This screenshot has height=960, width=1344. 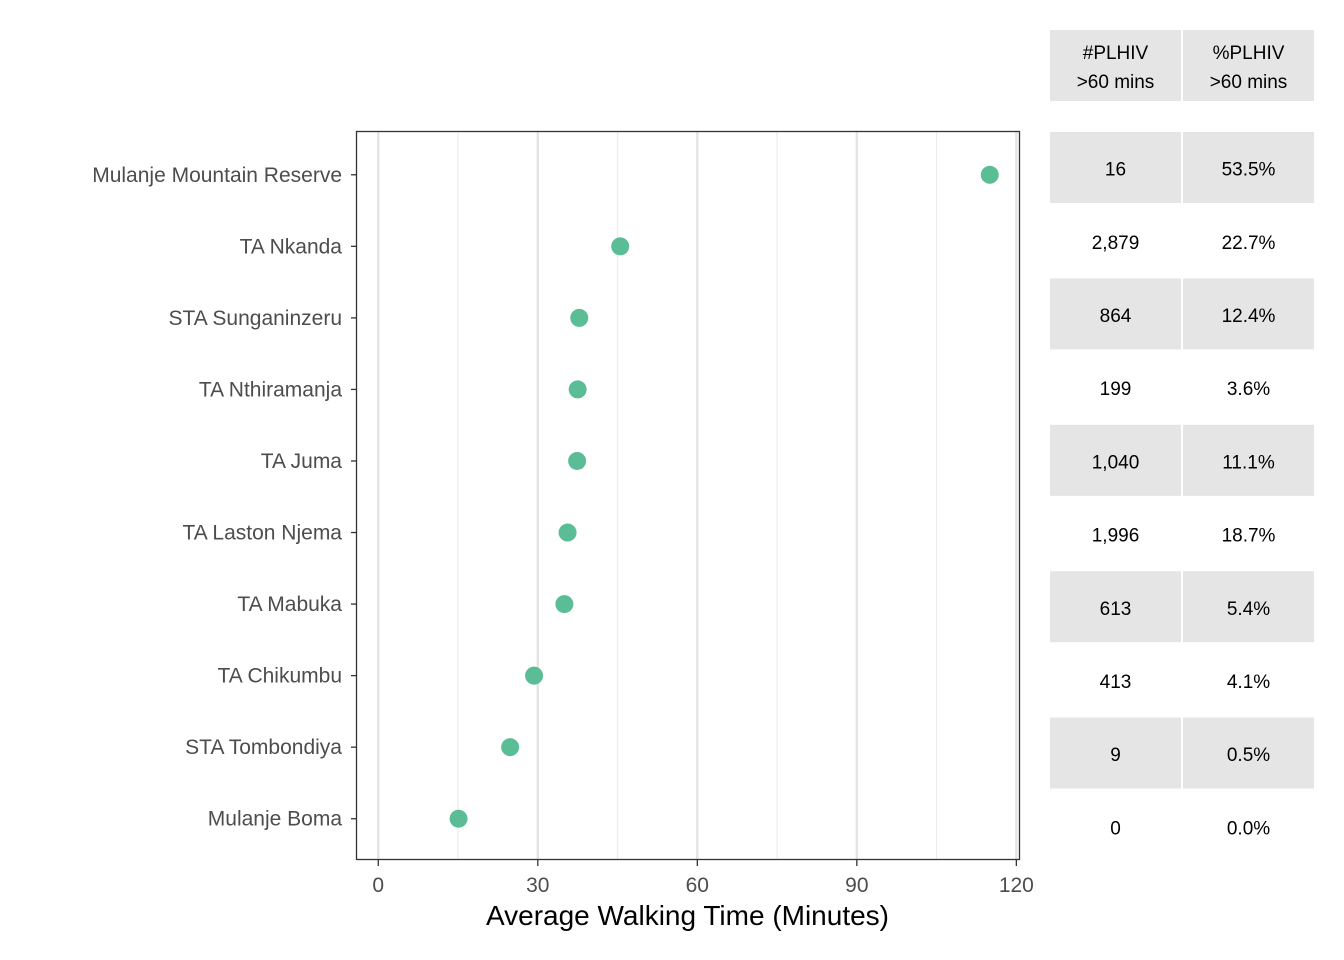 What do you see at coordinates (1249, 53) in the screenshot?
I see `table-header-line1: %PLHIV` at bounding box center [1249, 53].